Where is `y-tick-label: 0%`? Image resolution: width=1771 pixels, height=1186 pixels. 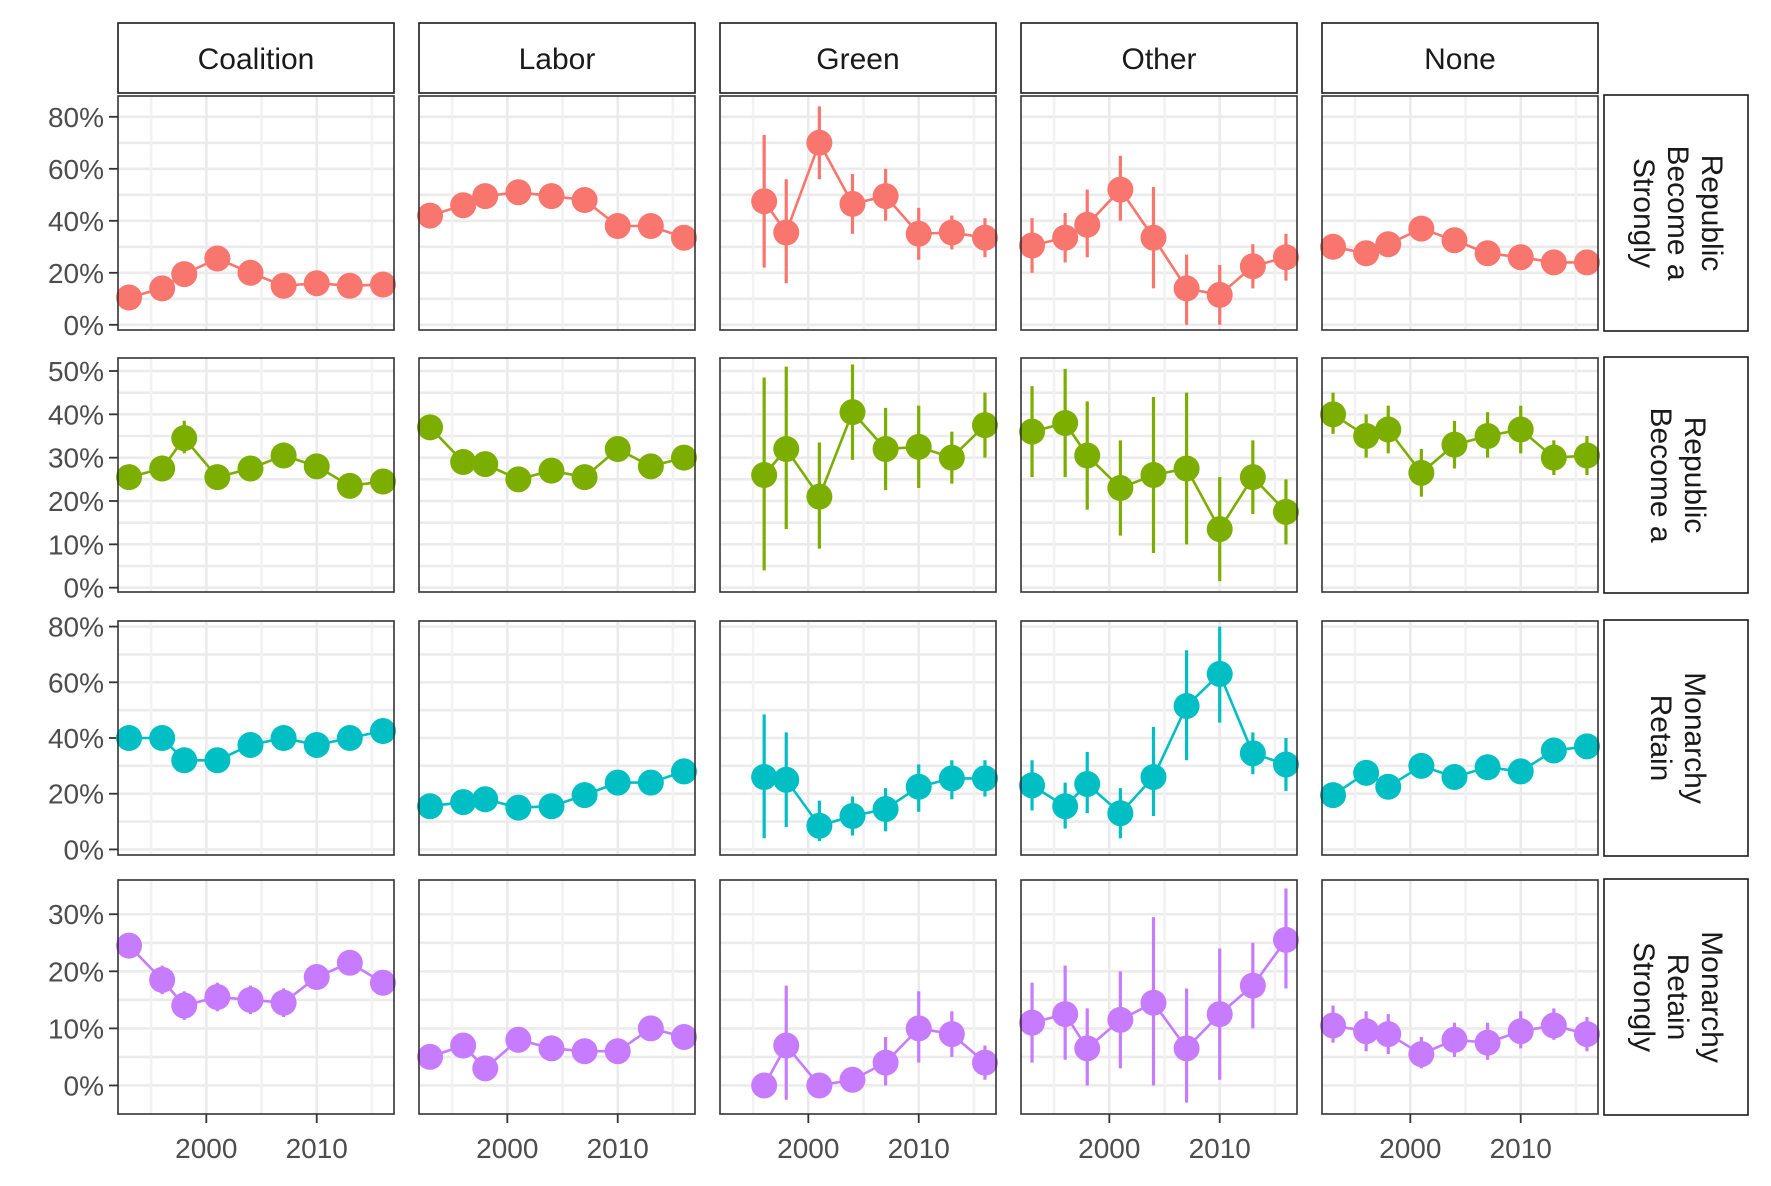 y-tick-label: 0% is located at coordinates (84, 588).